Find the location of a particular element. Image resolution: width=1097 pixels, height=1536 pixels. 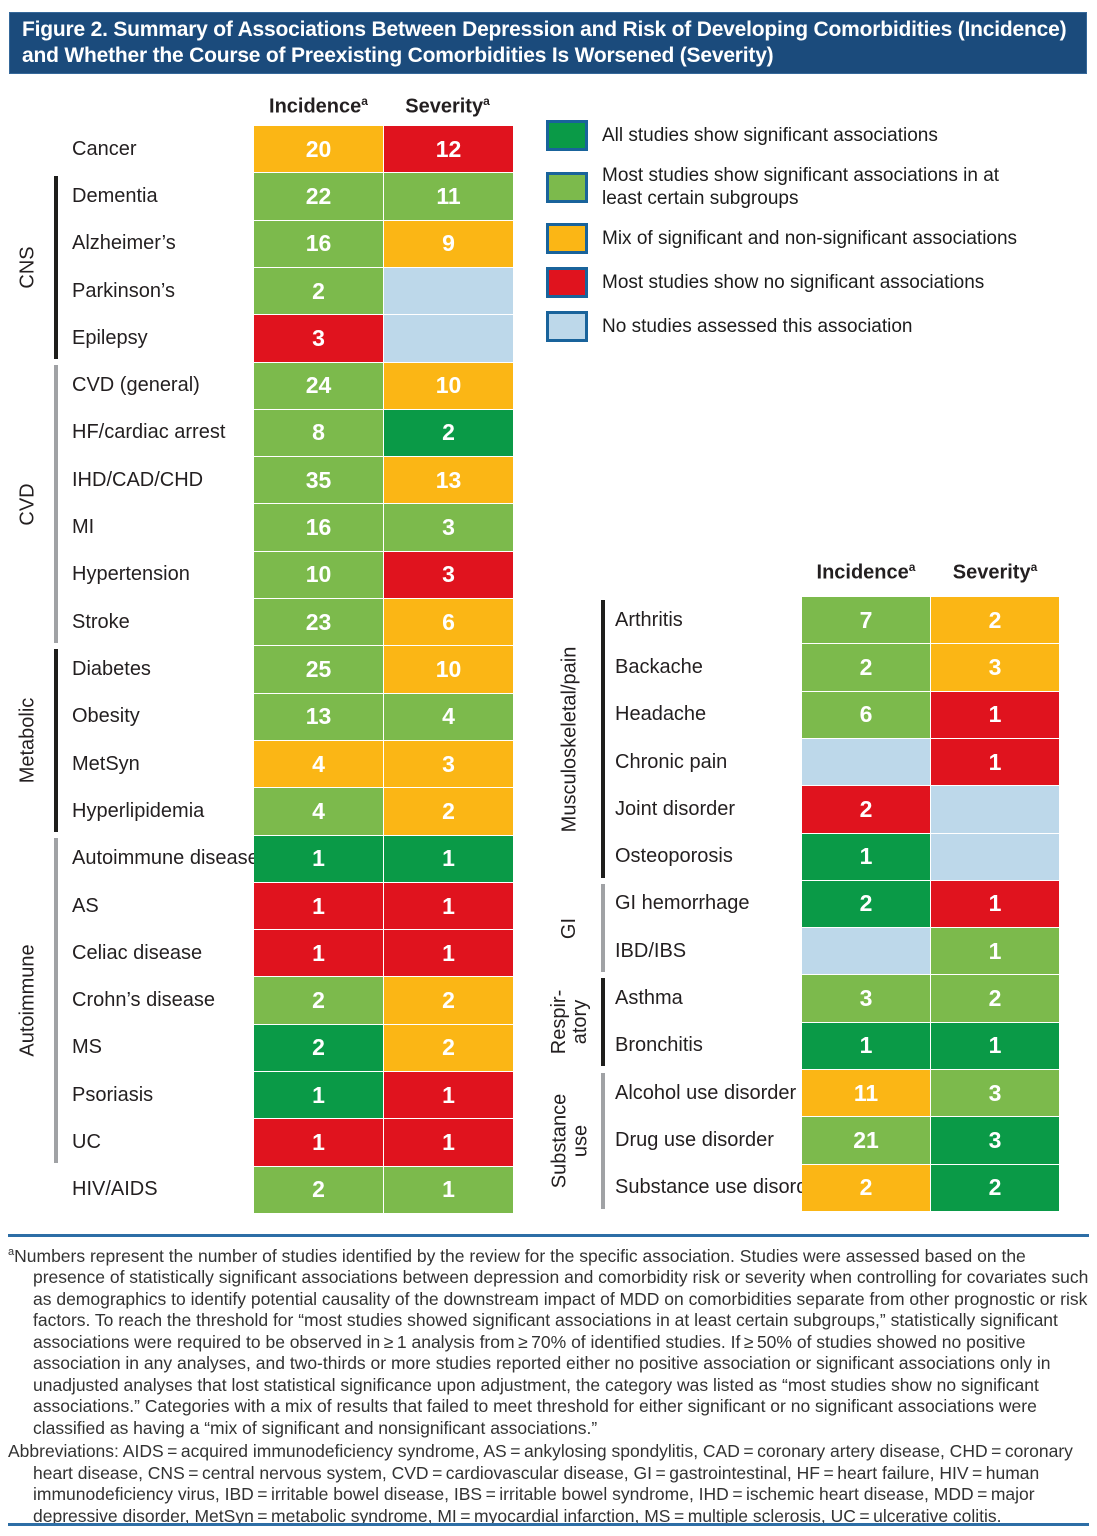

row-label: Dementia is located at coordinates (161, 196).